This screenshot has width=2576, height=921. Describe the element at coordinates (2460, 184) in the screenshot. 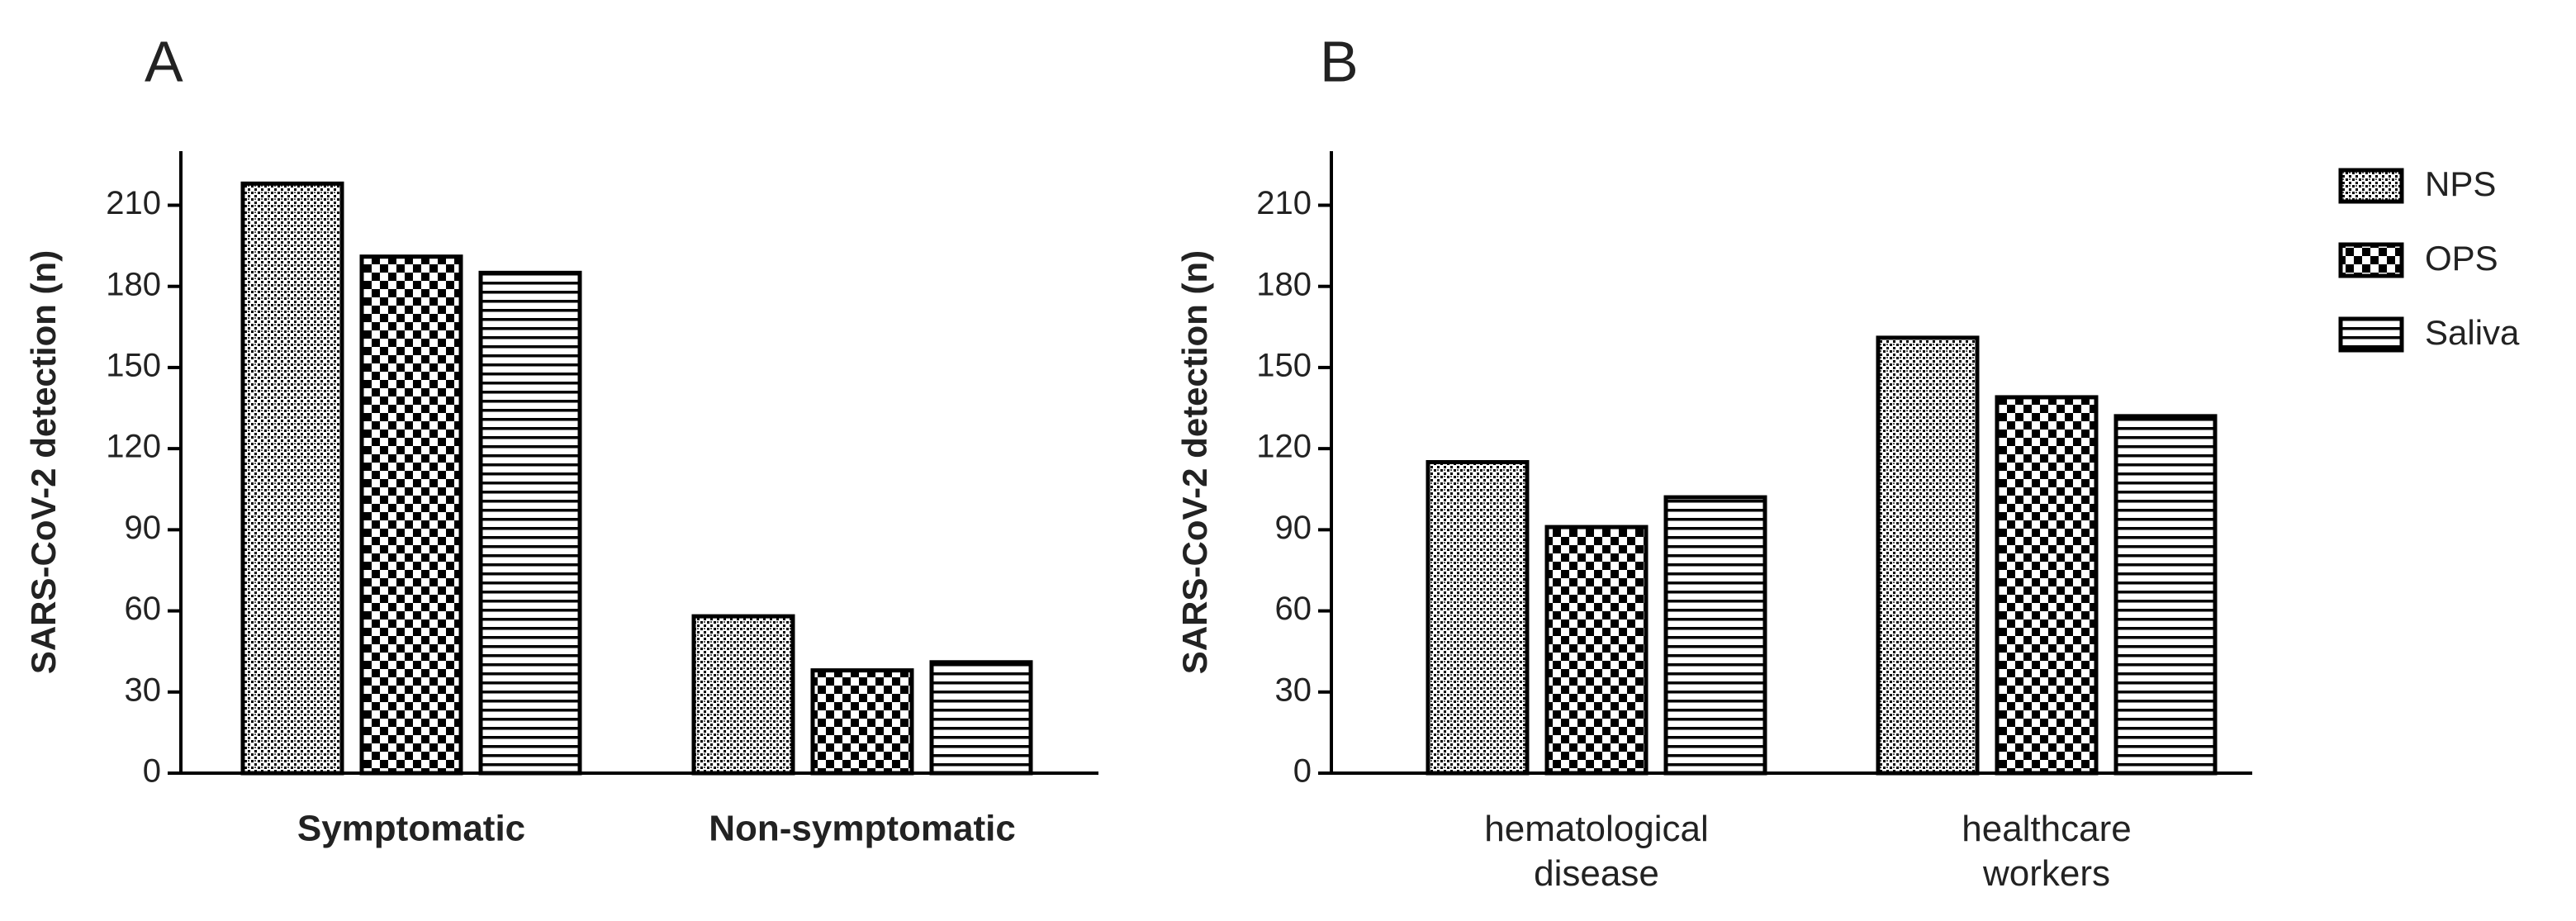

I see `legend-label: NPS` at that location.